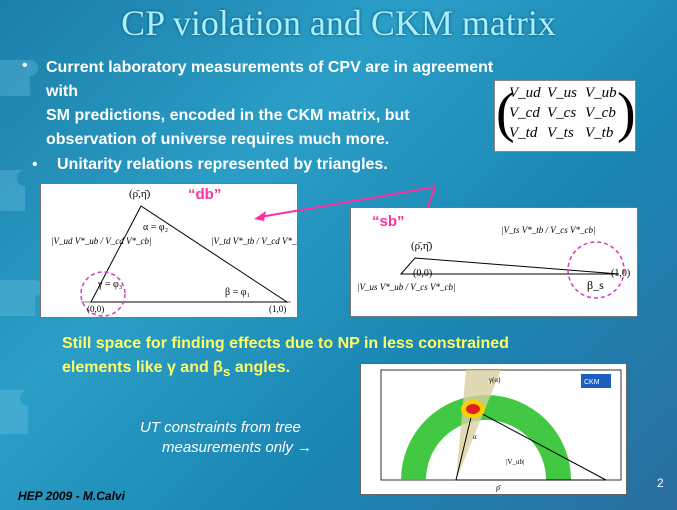  What do you see at coordinates (601, 93) in the screenshot?
I see `ckm-element: V_ub` at bounding box center [601, 93].